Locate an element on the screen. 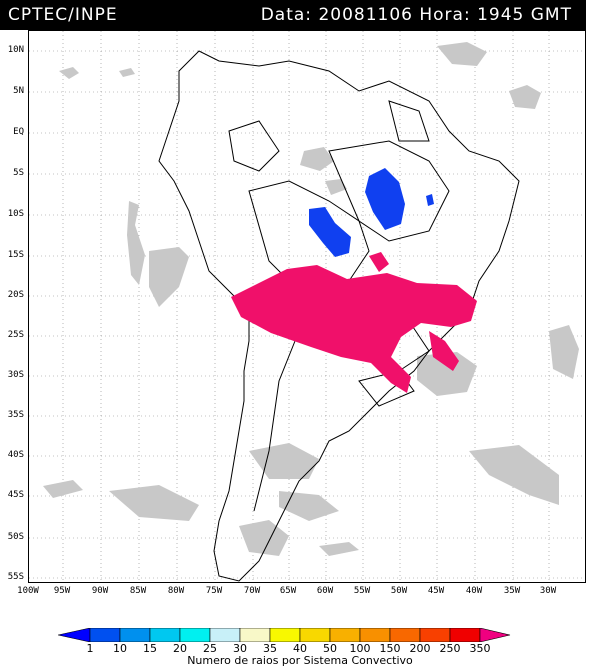  lon-label: 40W is located at coordinates (474, 591).